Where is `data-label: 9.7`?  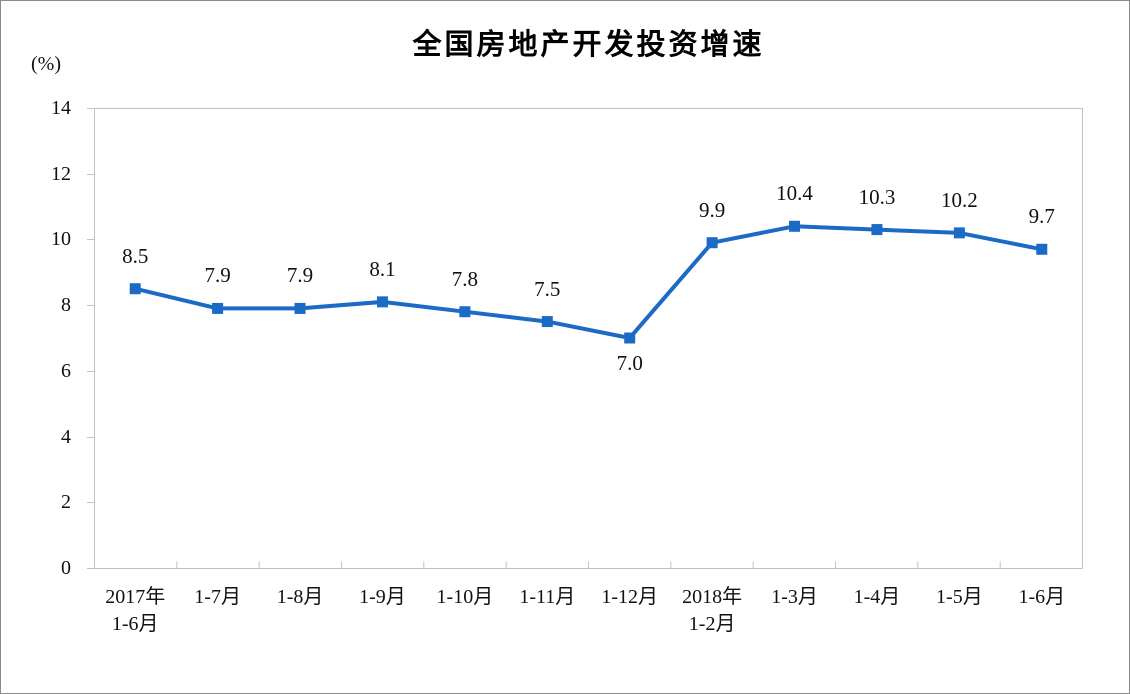
data-label: 9.7 is located at coordinates (1041, 216).